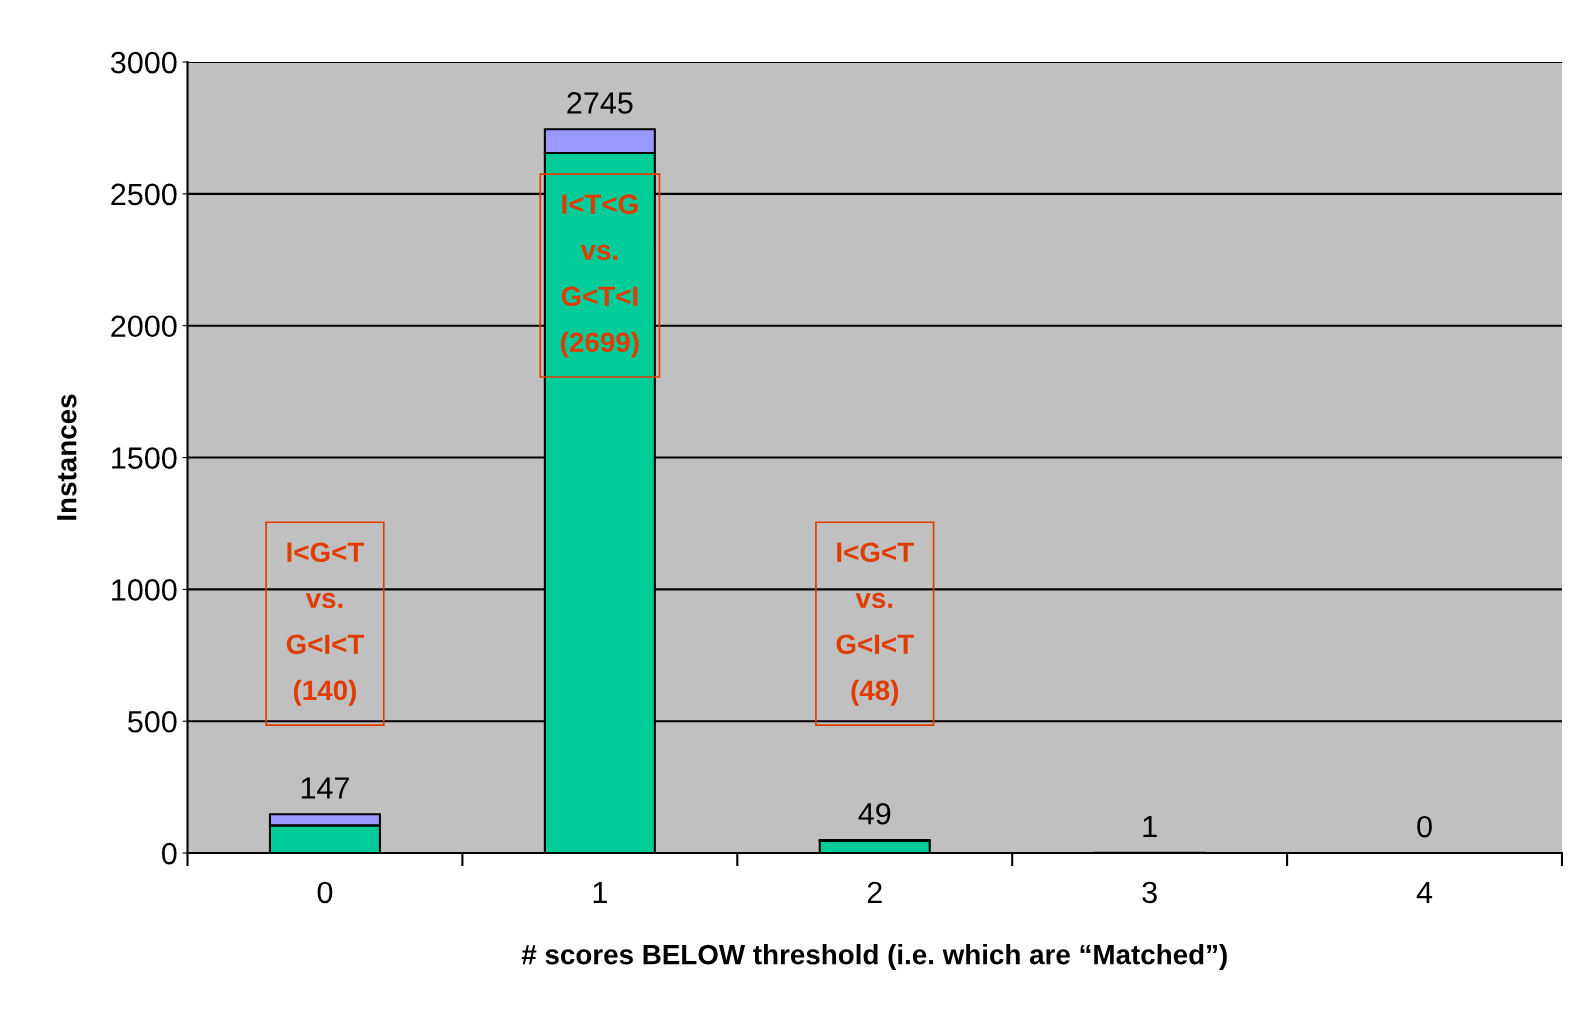  I want to click on total-label: 2745, so click(600, 103).